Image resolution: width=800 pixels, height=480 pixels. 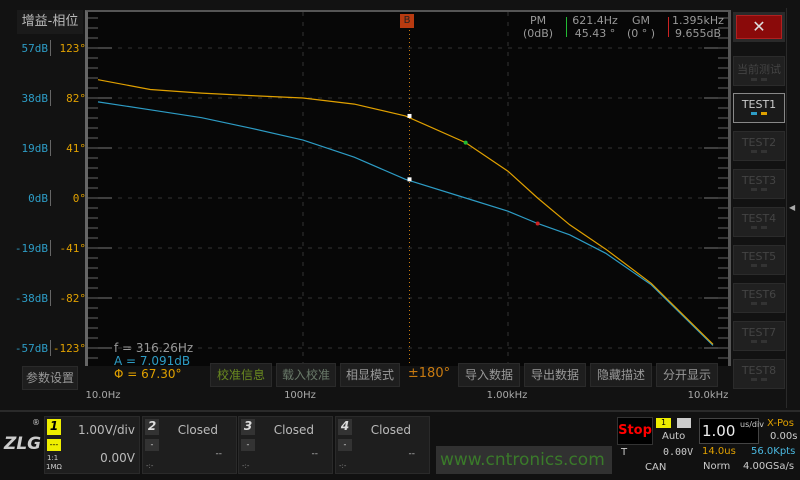 What do you see at coordinates (23, 444) in the screenshot?
I see `zlg-logo: ZLG` at bounding box center [23, 444].